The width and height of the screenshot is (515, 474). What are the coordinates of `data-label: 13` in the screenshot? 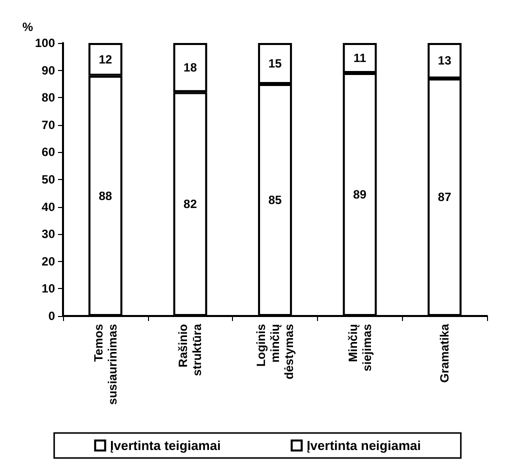 It's located at (445, 61).